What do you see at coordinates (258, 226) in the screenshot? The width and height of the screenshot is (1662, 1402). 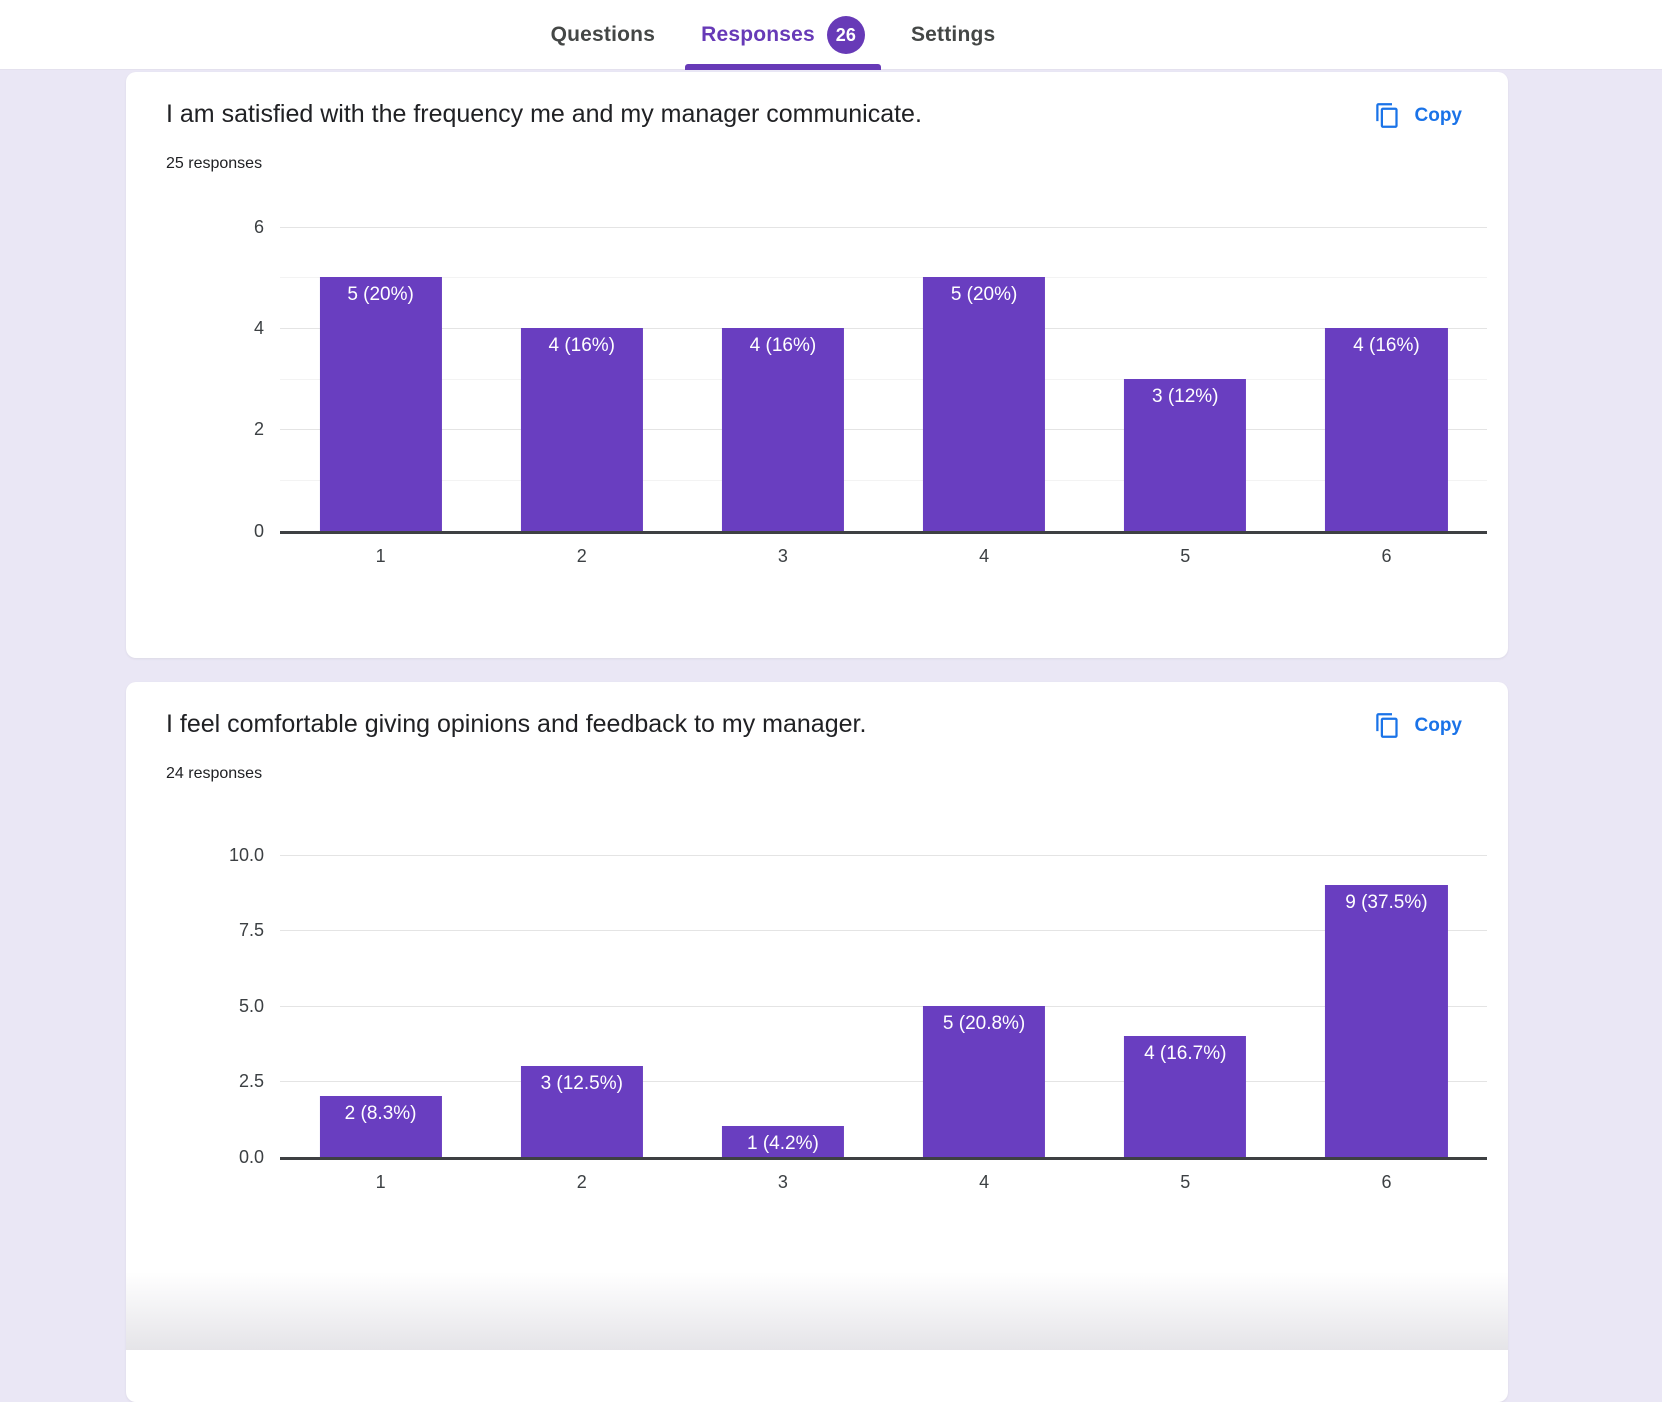 I see `y-axis-tick-label: 6` at bounding box center [258, 226].